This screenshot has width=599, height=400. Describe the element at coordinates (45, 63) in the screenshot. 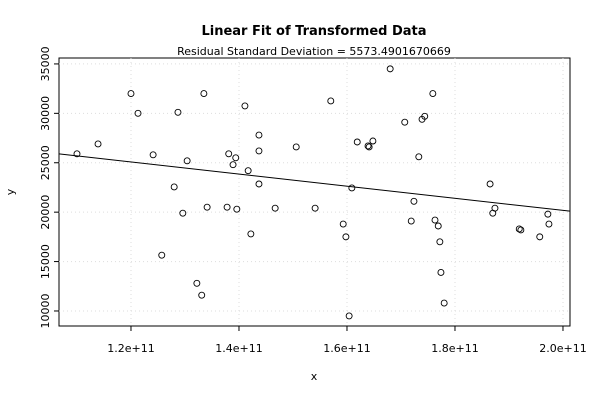

I see `y-tick-label: 35000` at that location.